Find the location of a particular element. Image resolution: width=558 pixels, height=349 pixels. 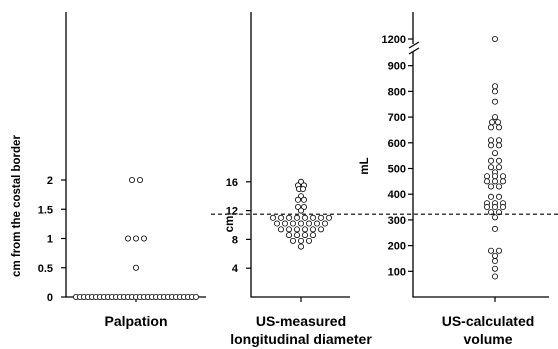

panel-volume-ytick-label: 1200 is located at coordinates (394, 40).